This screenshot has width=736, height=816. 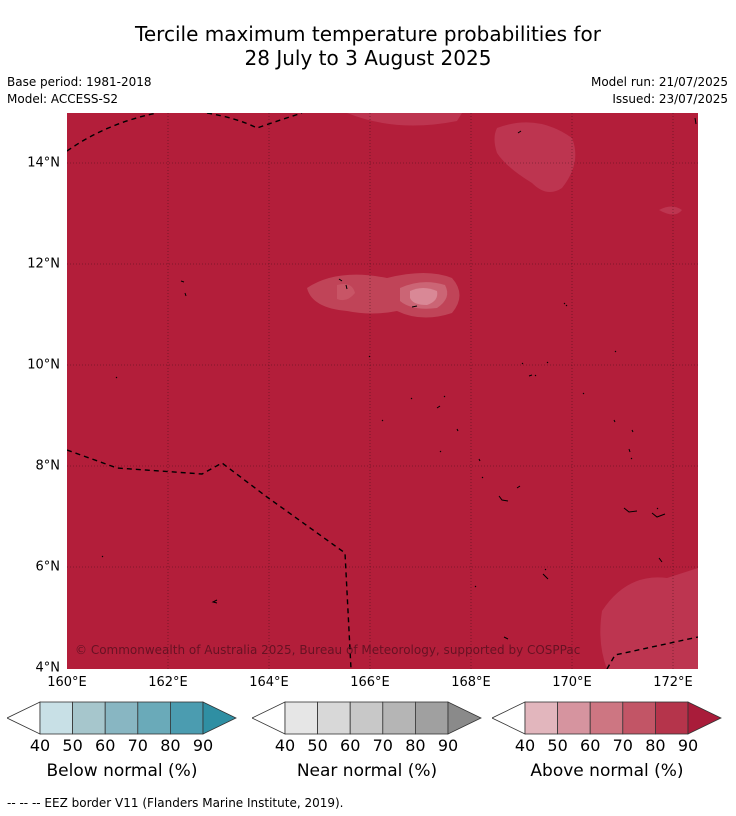 I want to click on colorbar-above-normal, so click(x=607, y=718).